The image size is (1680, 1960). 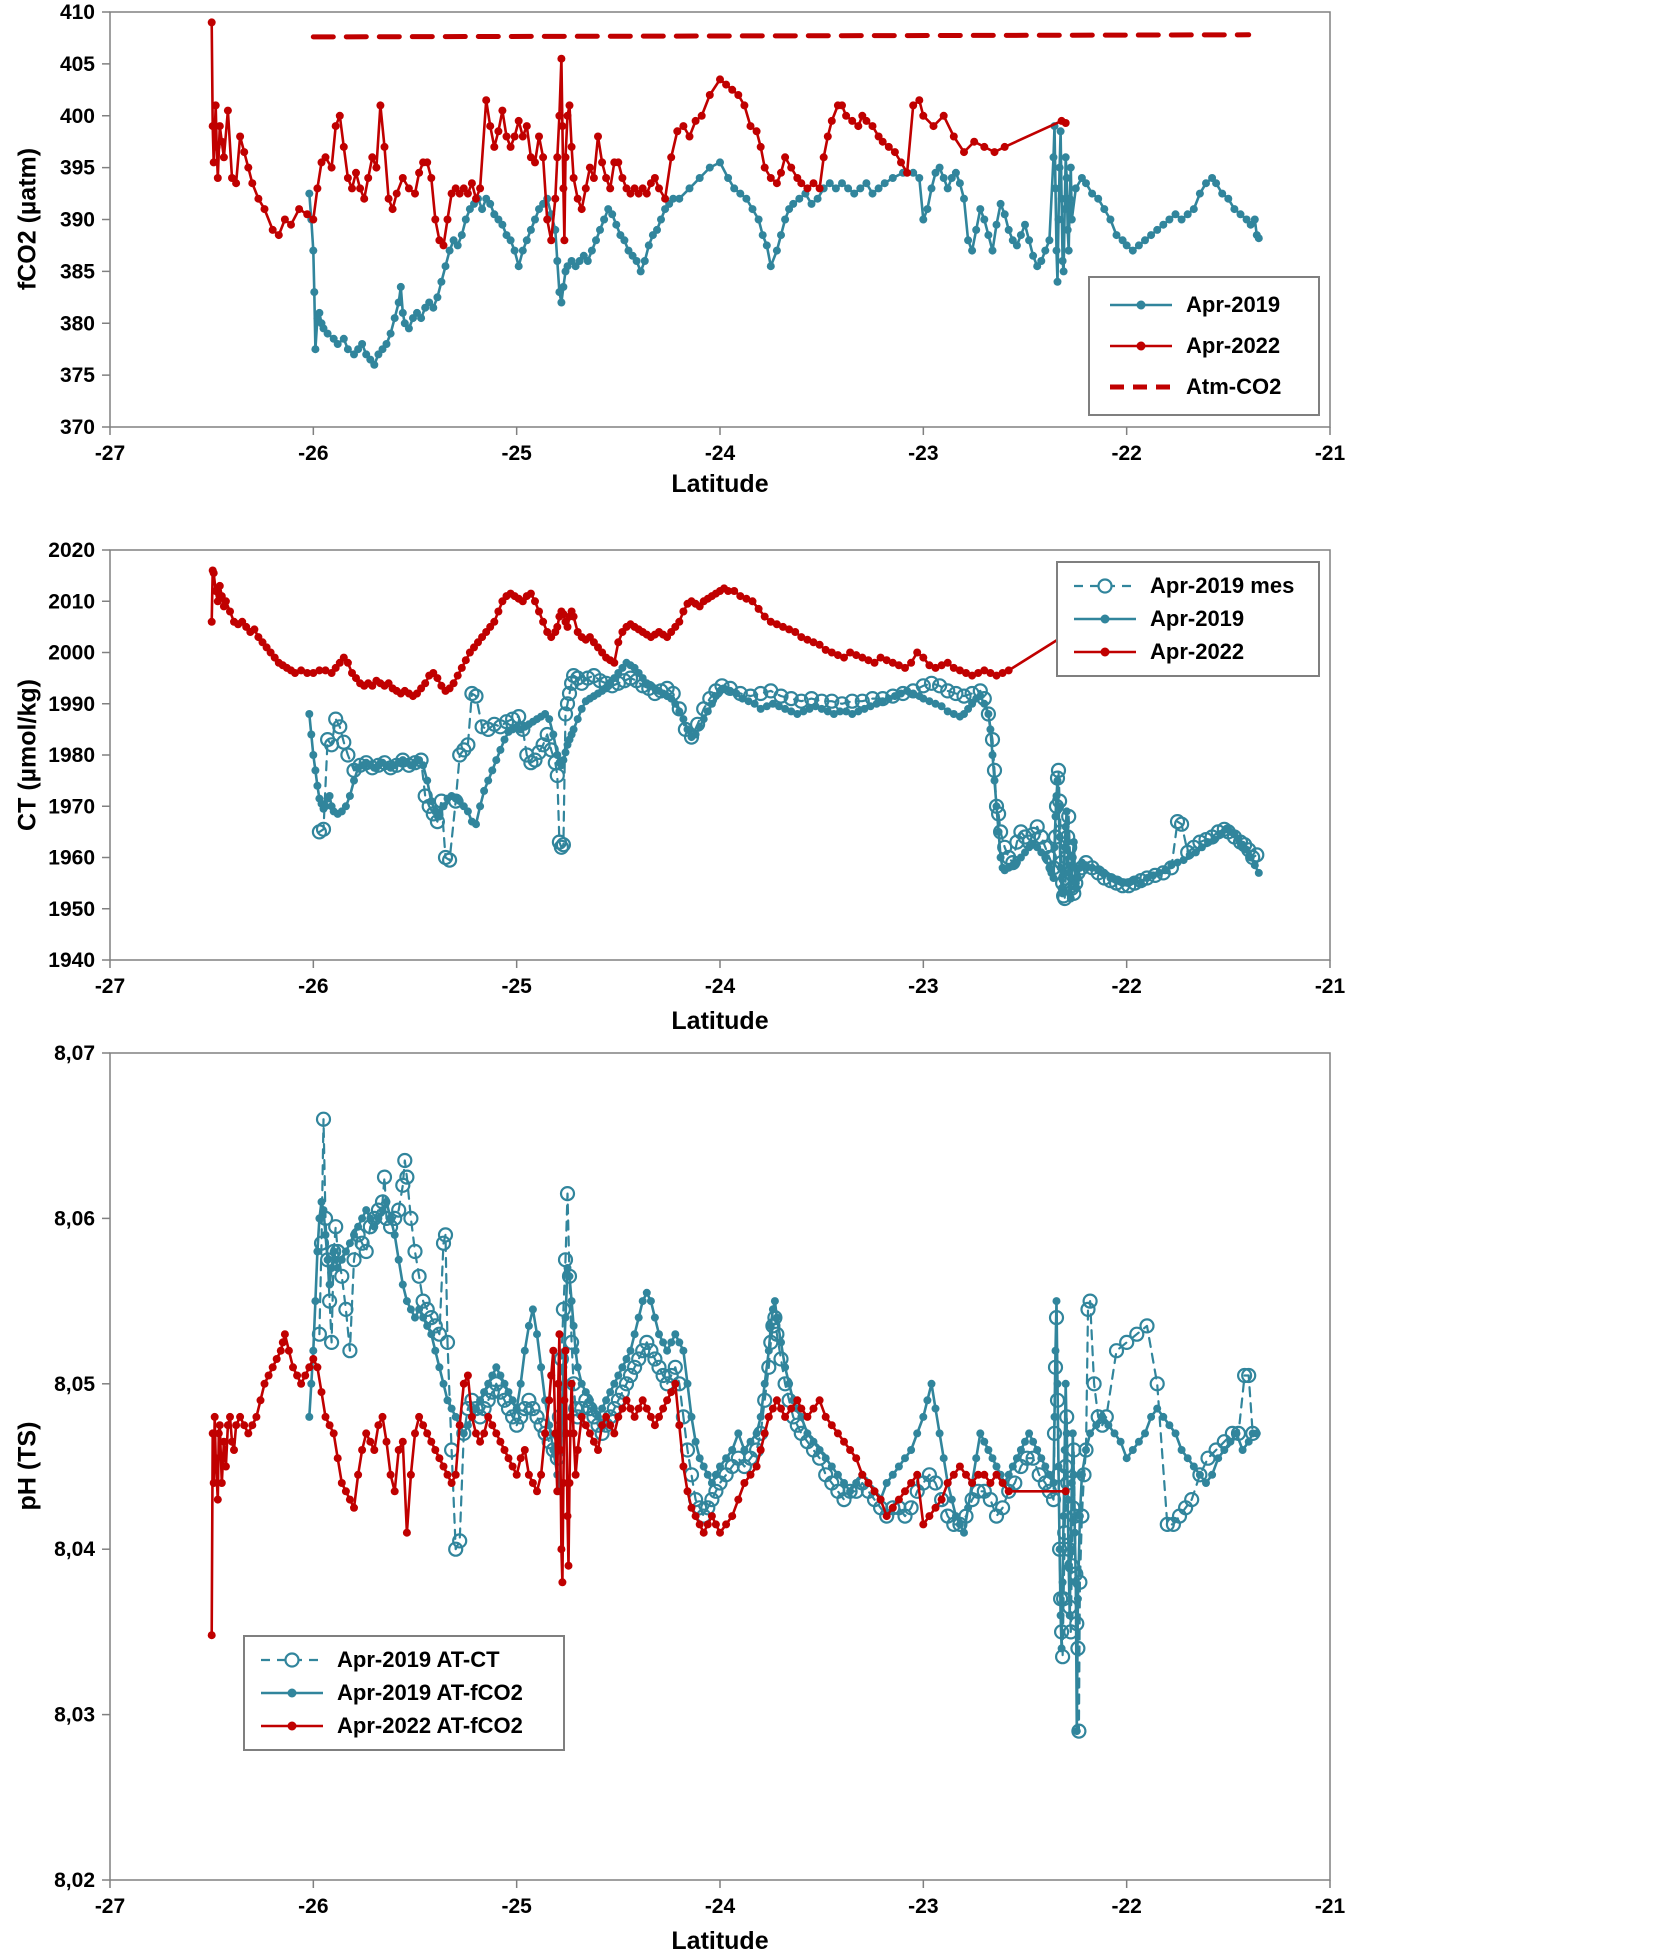 What do you see at coordinates (77, 427) in the screenshot?
I see `svg-text: 370` at bounding box center [77, 427].